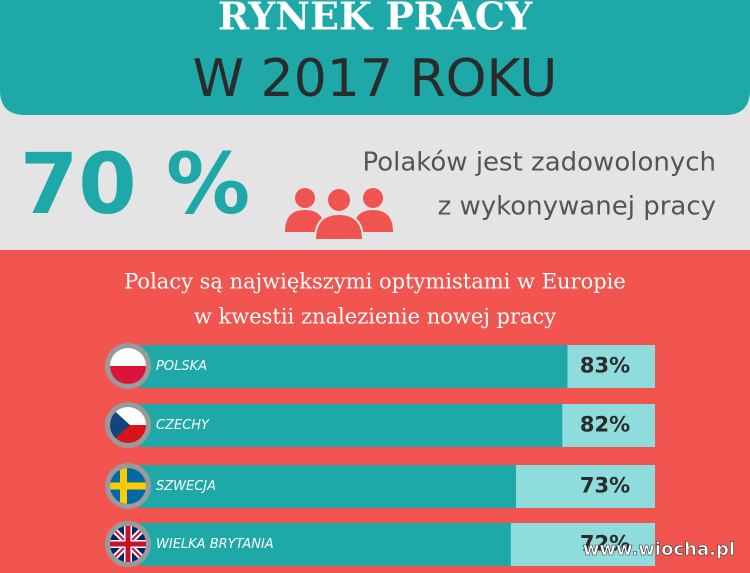 The width and height of the screenshot is (750, 573). Describe the element at coordinates (375, 79) in the screenshot. I see `subtitle: W 2017 ROKU` at that location.